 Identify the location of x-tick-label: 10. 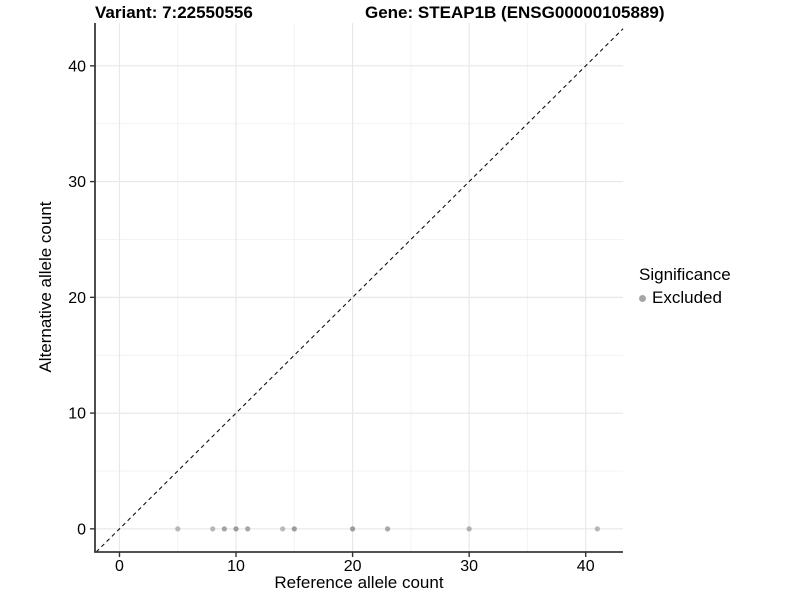
(236, 566).